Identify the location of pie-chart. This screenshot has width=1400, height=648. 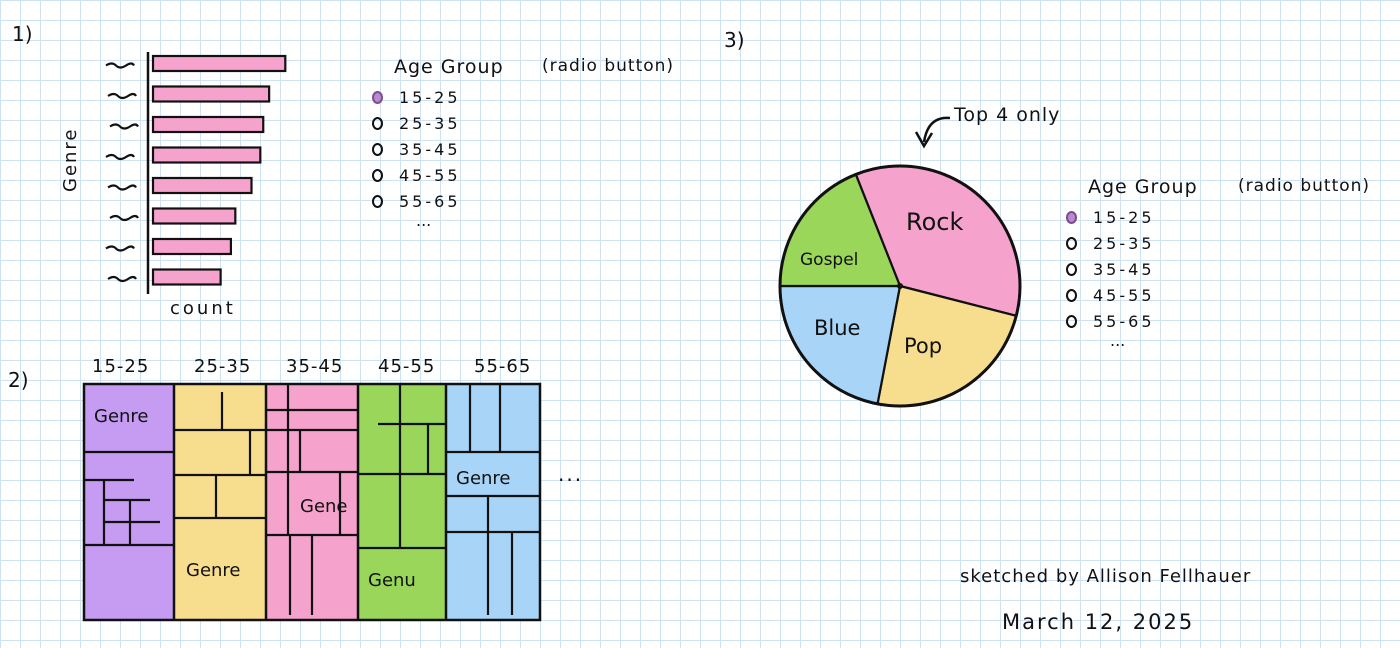
(900, 286).